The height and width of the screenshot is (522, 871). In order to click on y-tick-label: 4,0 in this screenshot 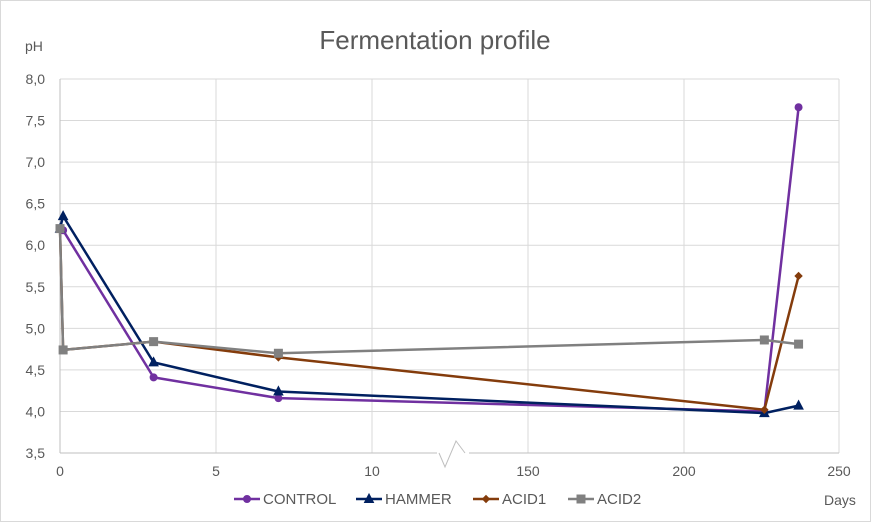, I will do `click(36, 411)`.